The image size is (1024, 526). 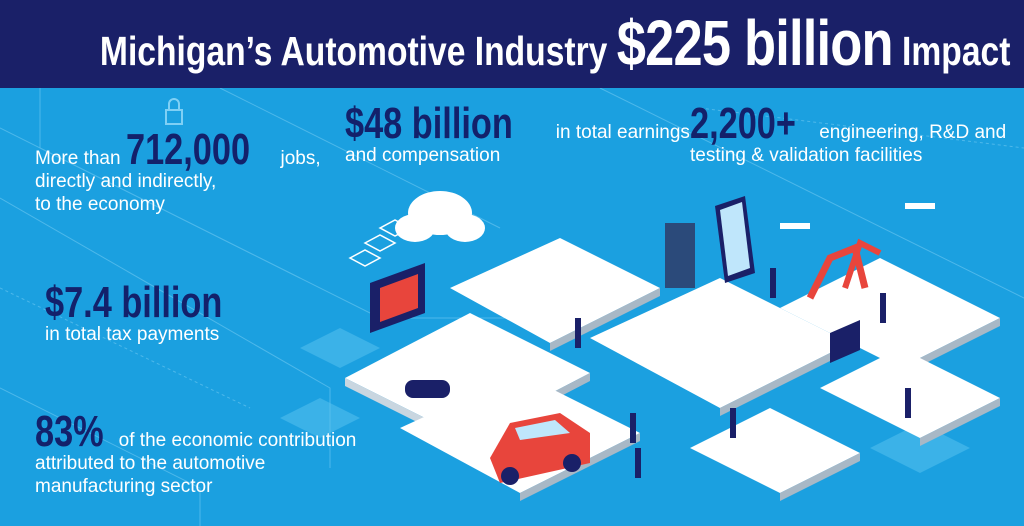 I want to click on stat-earnings-suffix: in total earnings, so click(x=620, y=132).